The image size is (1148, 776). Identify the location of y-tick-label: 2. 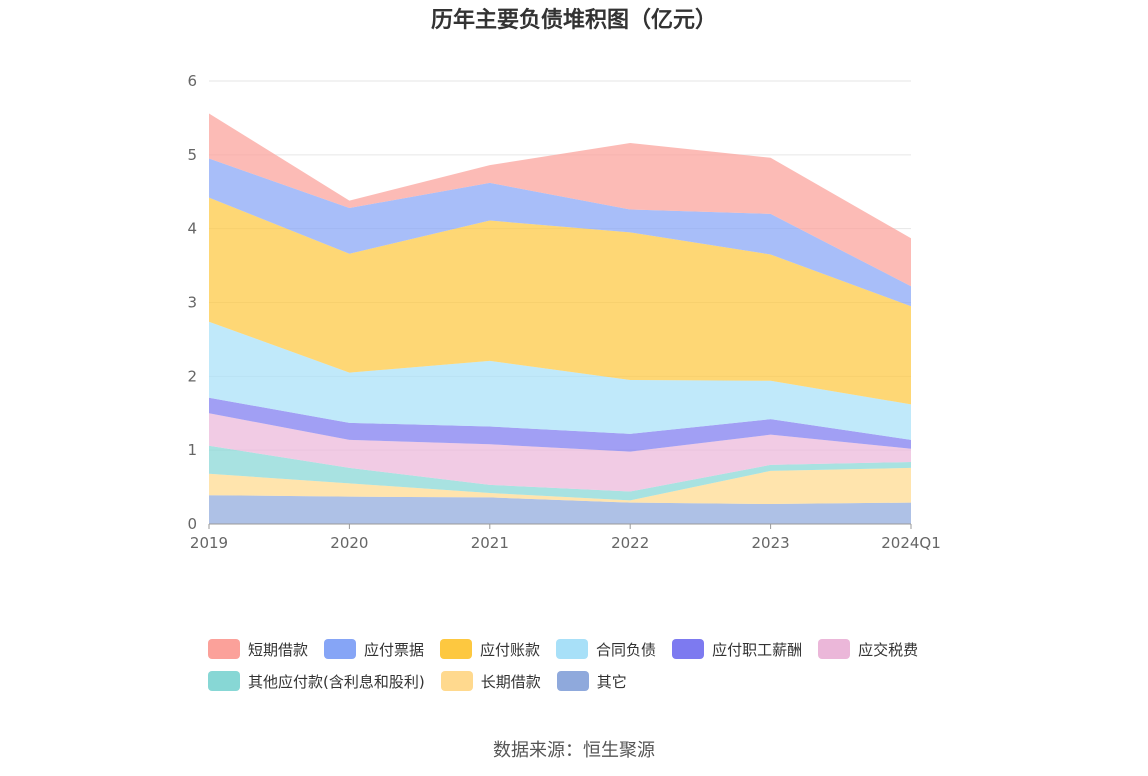
(192, 376).